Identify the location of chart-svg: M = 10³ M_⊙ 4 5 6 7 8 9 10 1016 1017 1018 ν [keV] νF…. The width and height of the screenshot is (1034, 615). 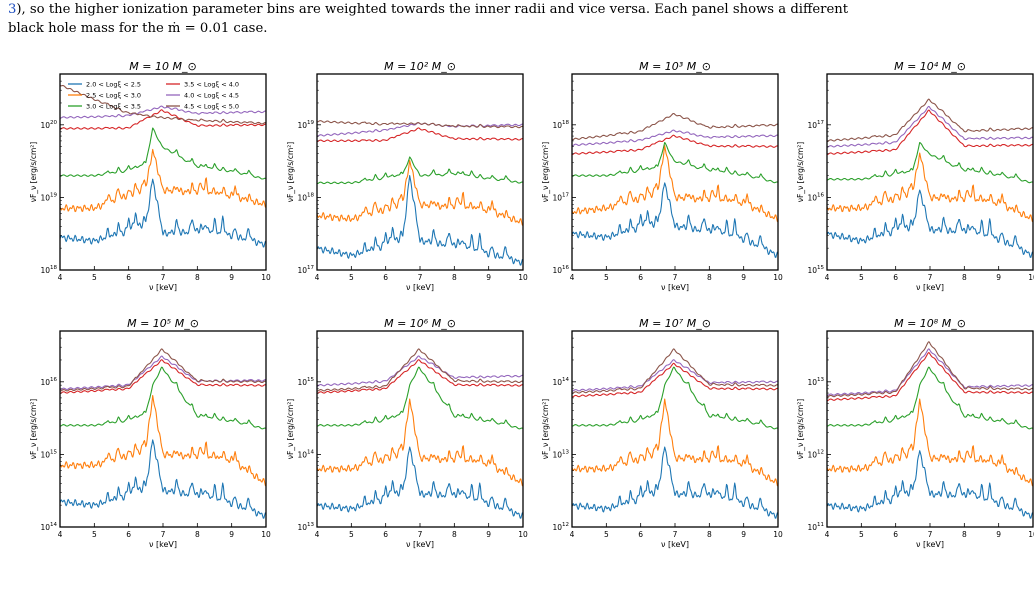
(662, 176).